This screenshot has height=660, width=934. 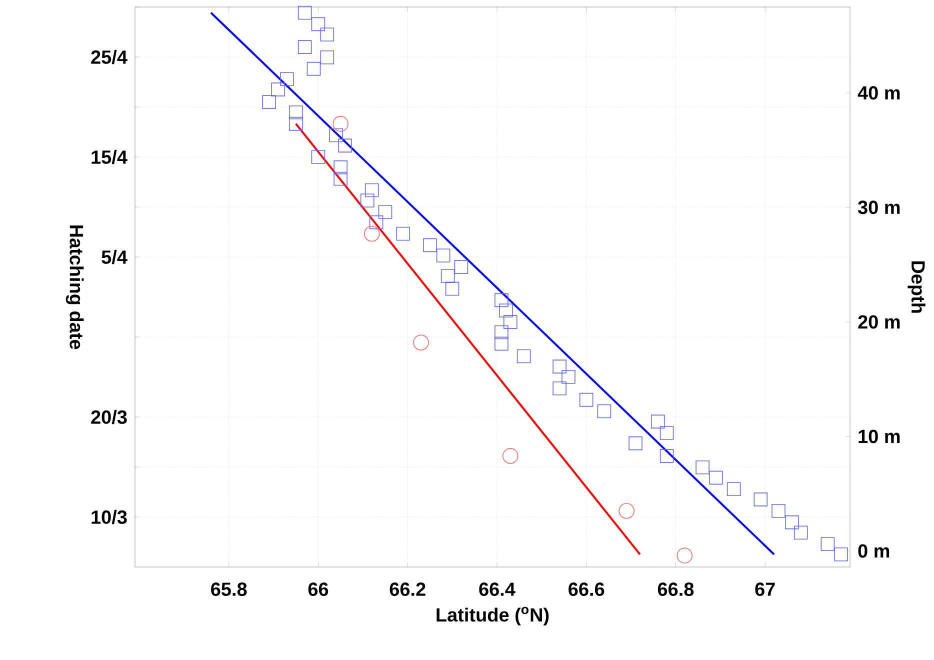 What do you see at coordinates (110, 157) in the screenshot?
I see `y-tick-label: 15/4` at bounding box center [110, 157].